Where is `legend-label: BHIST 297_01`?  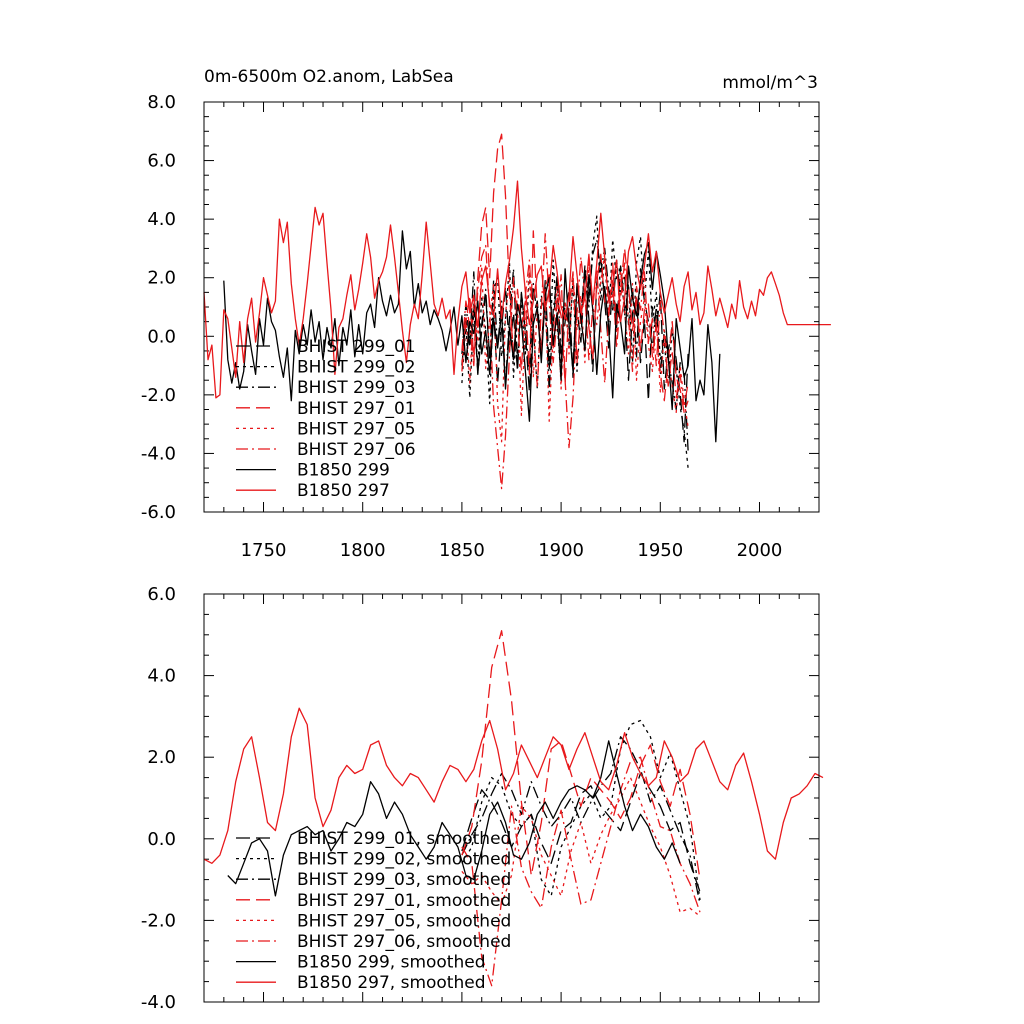
legend-label: BHIST 297_01 is located at coordinates (356, 409).